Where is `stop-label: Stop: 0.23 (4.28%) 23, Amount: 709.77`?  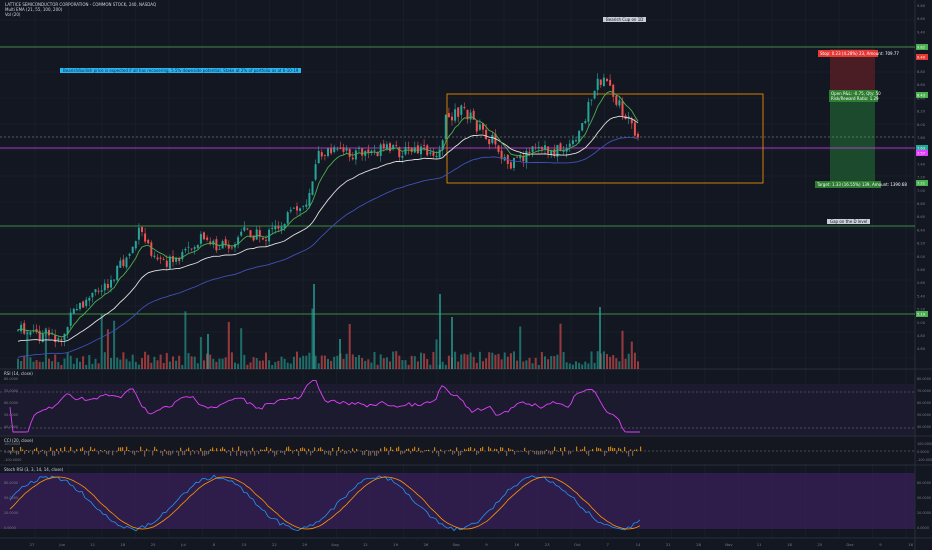
stop-label: Stop: 0.23 (4.28%) 23, Amount: 709.77 is located at coordinates (858, 53).